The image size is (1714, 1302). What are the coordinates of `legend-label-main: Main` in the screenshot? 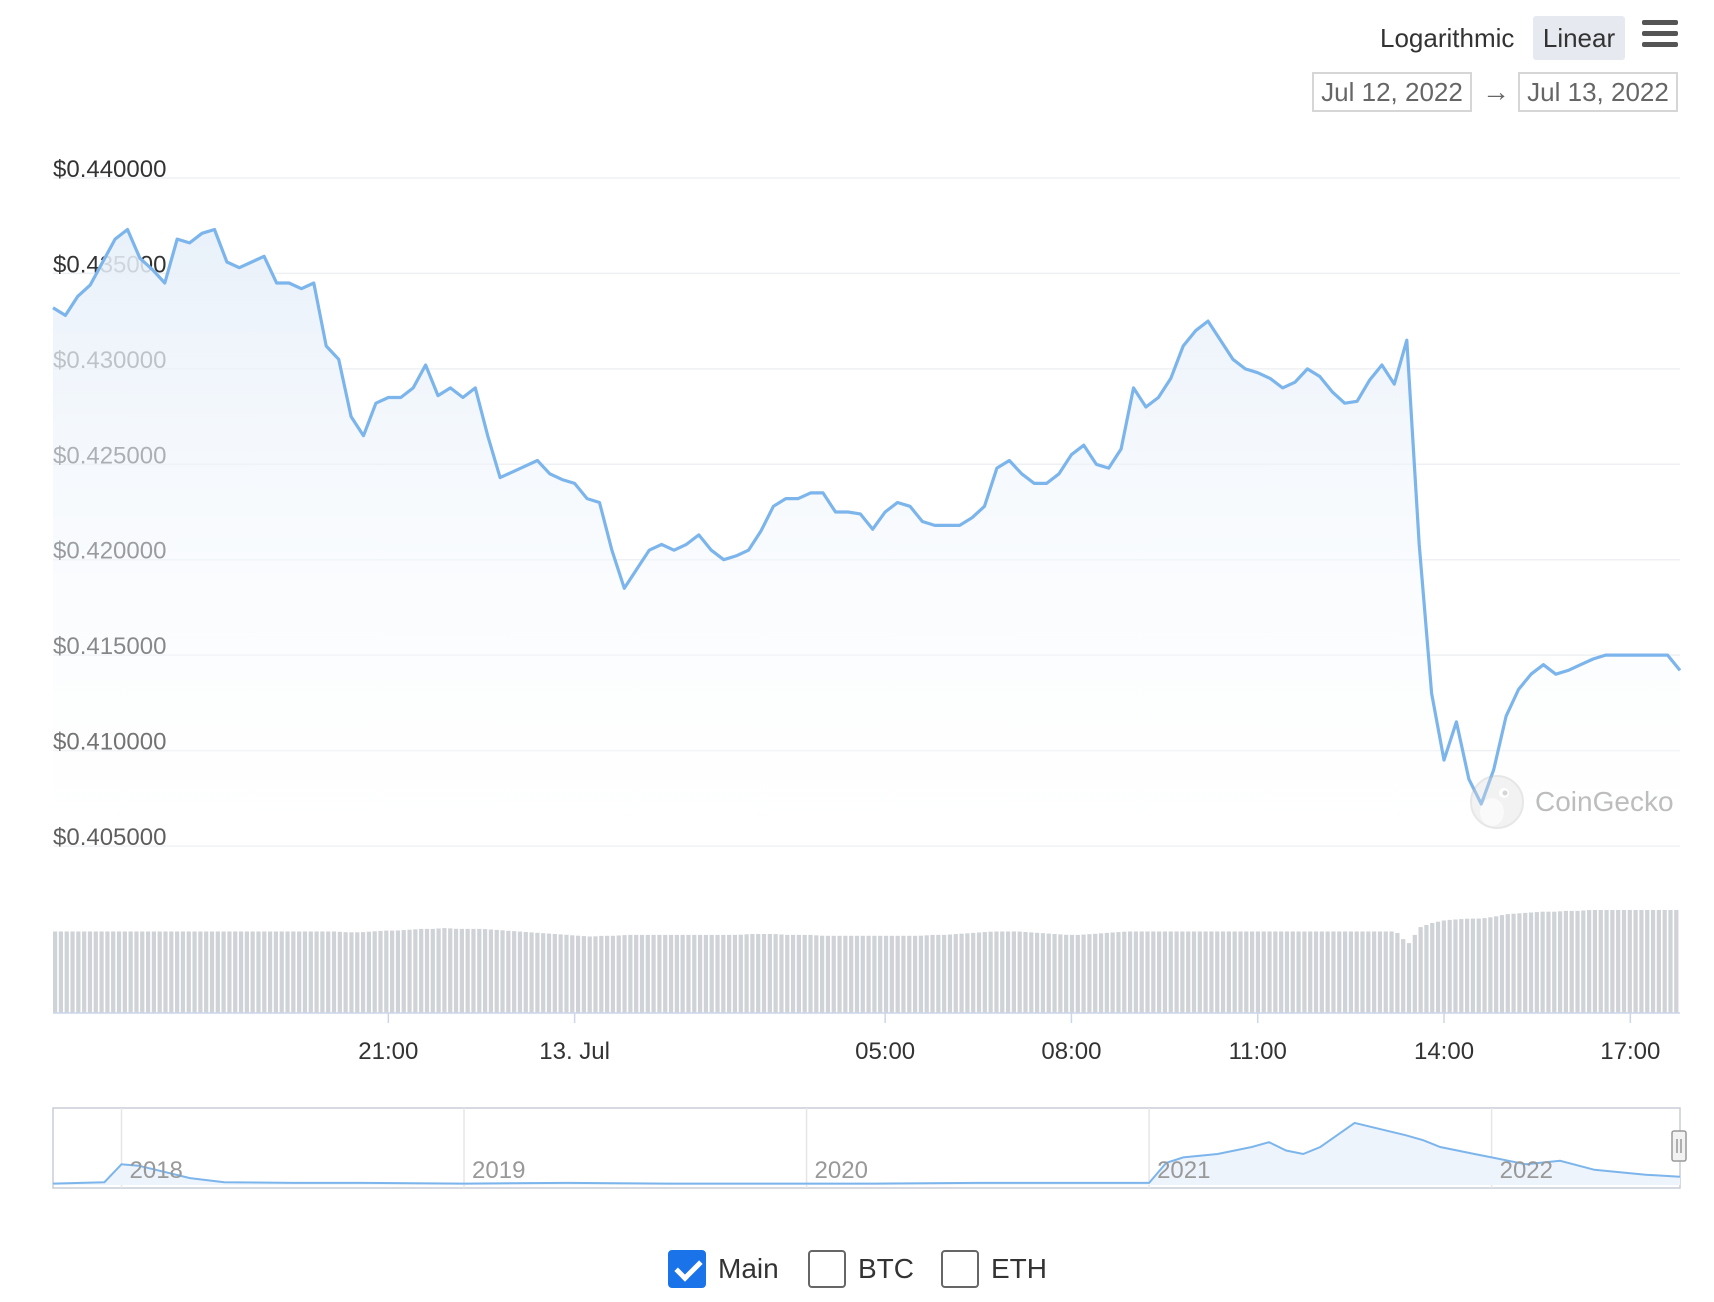 It's located at (748, 1268).